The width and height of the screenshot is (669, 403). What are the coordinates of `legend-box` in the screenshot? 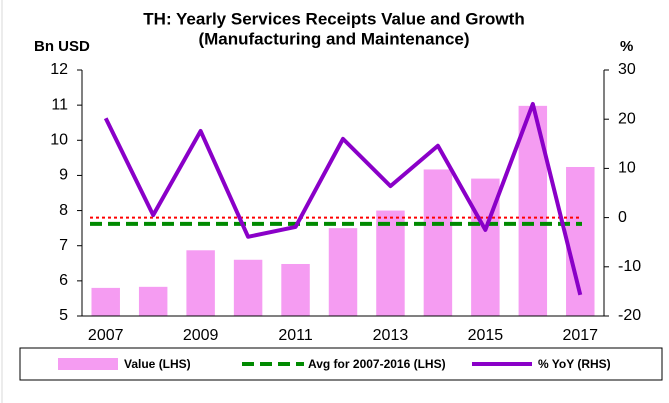 It's located at (341, 364).